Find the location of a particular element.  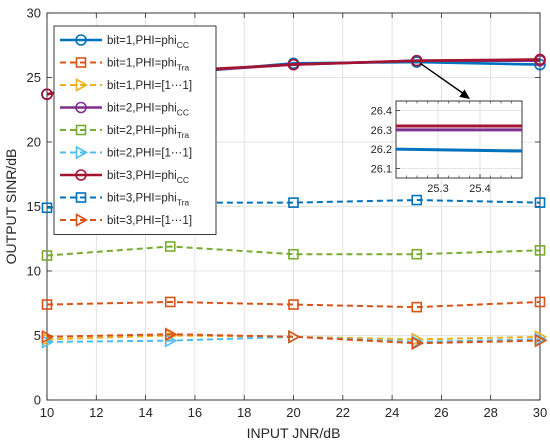

legend-label: bit=2,PHI=[1⋯1] is located at coordinates (149, 154).